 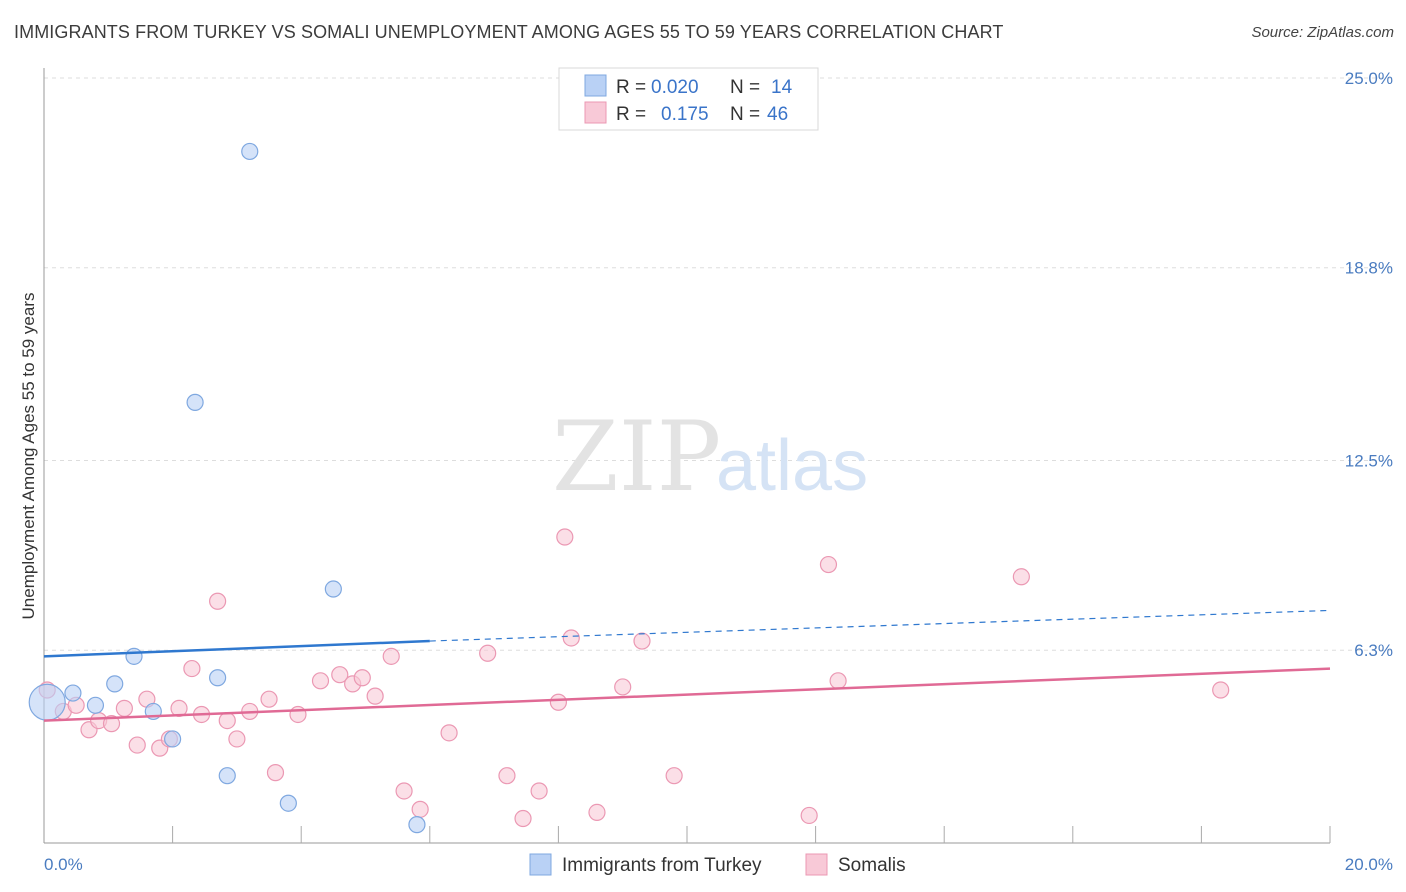 What do you see at coordinates (595, 85) in the screenshot?
I see `legend-swatch-turkey` at bounding box center [595, 85].